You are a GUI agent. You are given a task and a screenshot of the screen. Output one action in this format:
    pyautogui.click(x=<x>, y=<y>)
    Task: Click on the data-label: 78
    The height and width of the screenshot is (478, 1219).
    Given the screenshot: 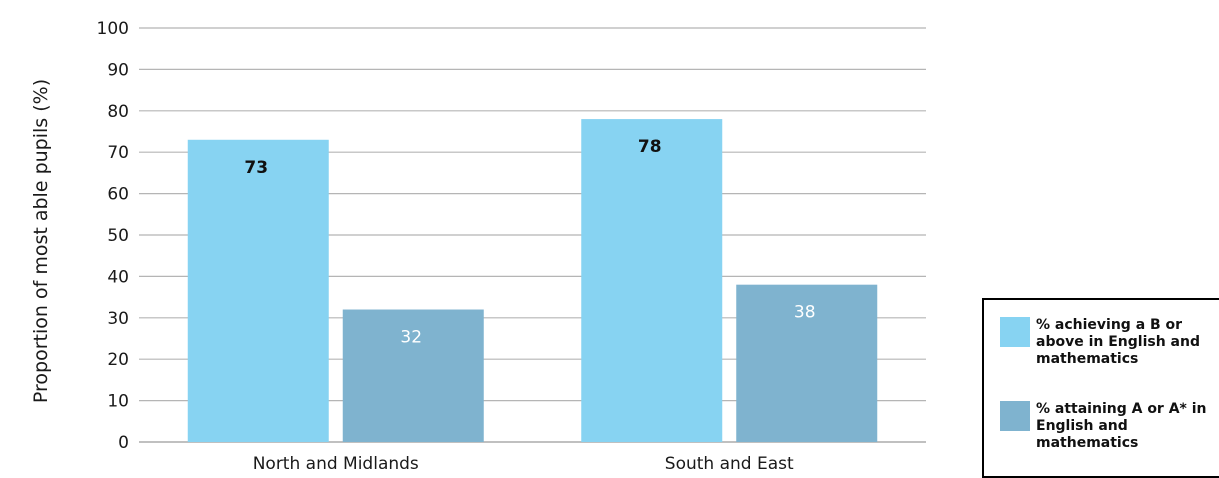 What is the action you would take?
    pyautogui.click(x=650, y=147)
    